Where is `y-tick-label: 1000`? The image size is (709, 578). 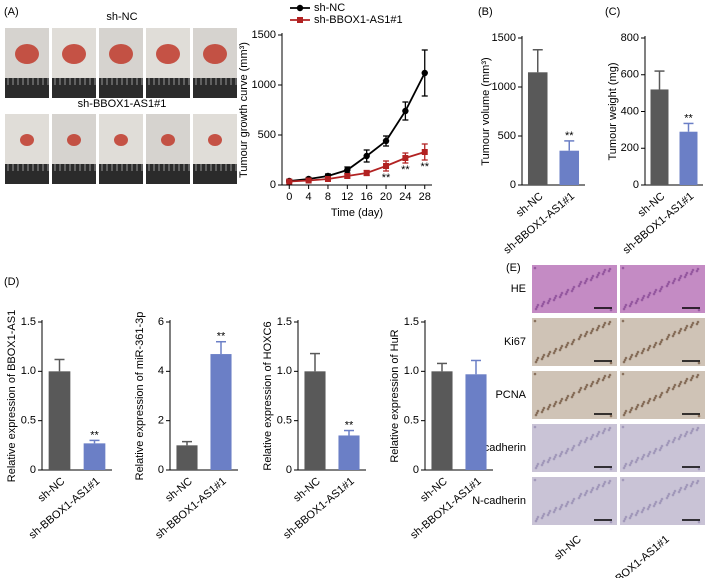 y-tick-label: 1000 is located at coordinates (264, 85).